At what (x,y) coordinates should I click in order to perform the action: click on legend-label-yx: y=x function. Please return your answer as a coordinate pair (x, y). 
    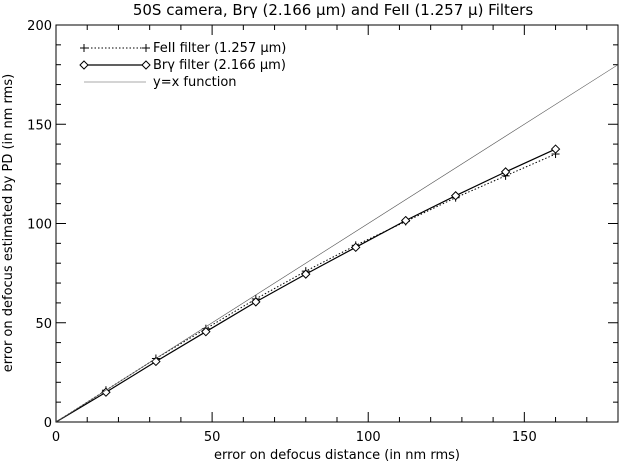
    Looking at the image, I should click on (195, 82).